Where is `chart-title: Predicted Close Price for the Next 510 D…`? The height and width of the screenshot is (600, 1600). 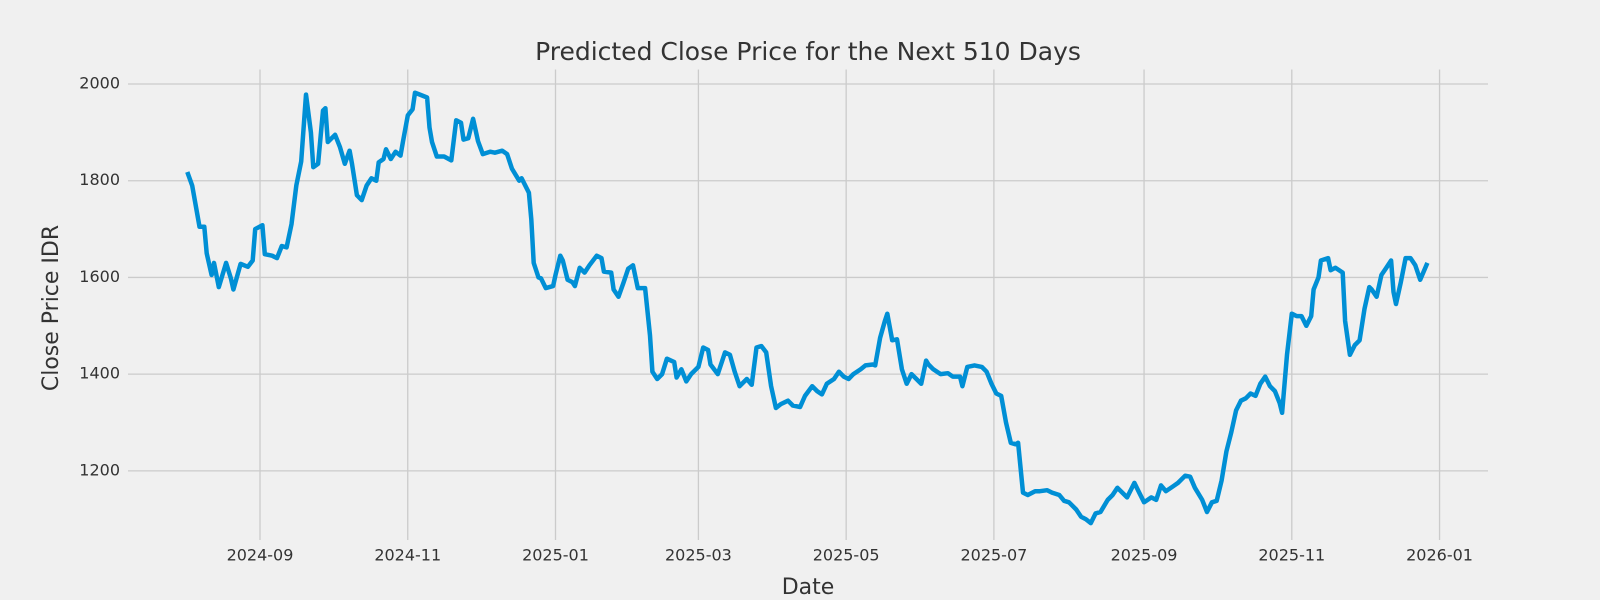
chart-title: Predicted Close Price for the Next 510 D… is located at coordinates (808, 51).